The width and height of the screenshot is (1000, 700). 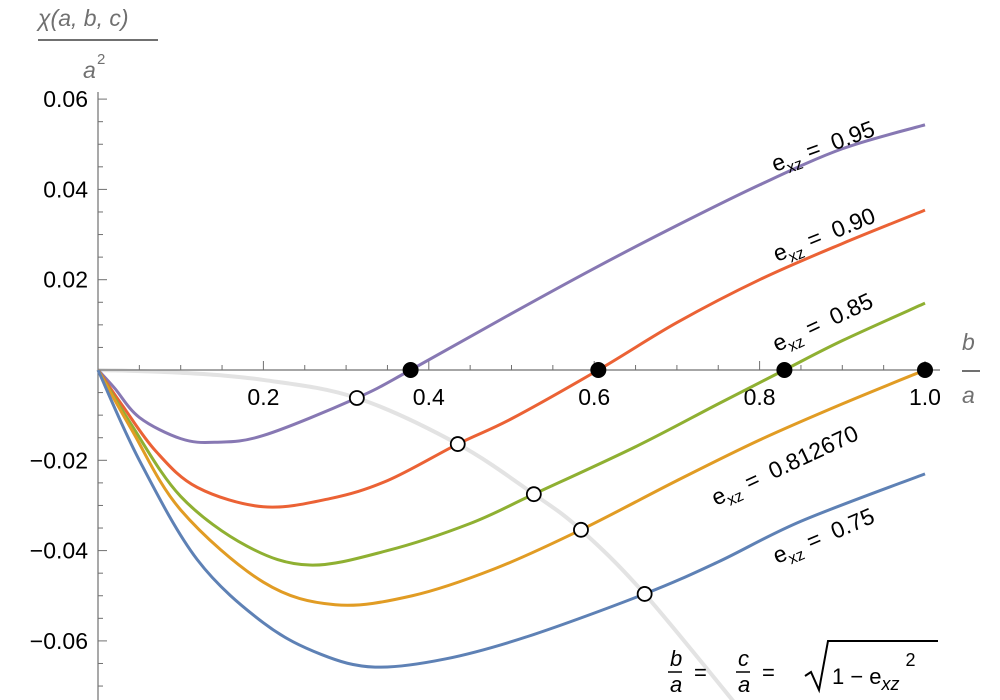 I want to click on y-tick-label: −0.04, so click(x=59, y=551).